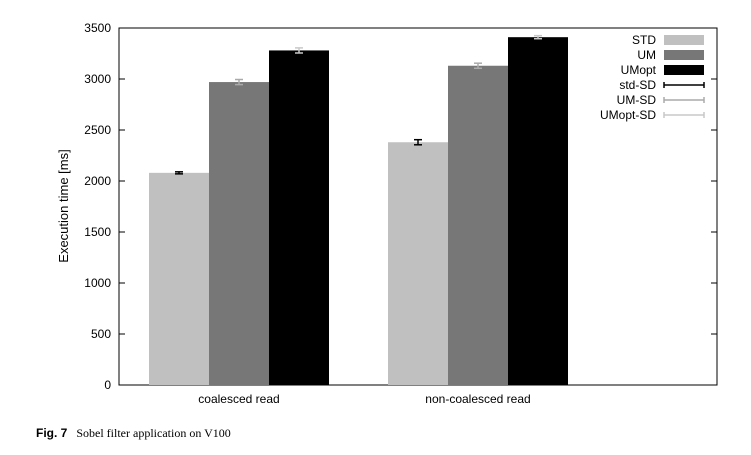 This screenshot has width=751, height=455. Describe the element at coordinates (418, 263) in the screenshot. I see `bar-std-non-coalesced` at that location.